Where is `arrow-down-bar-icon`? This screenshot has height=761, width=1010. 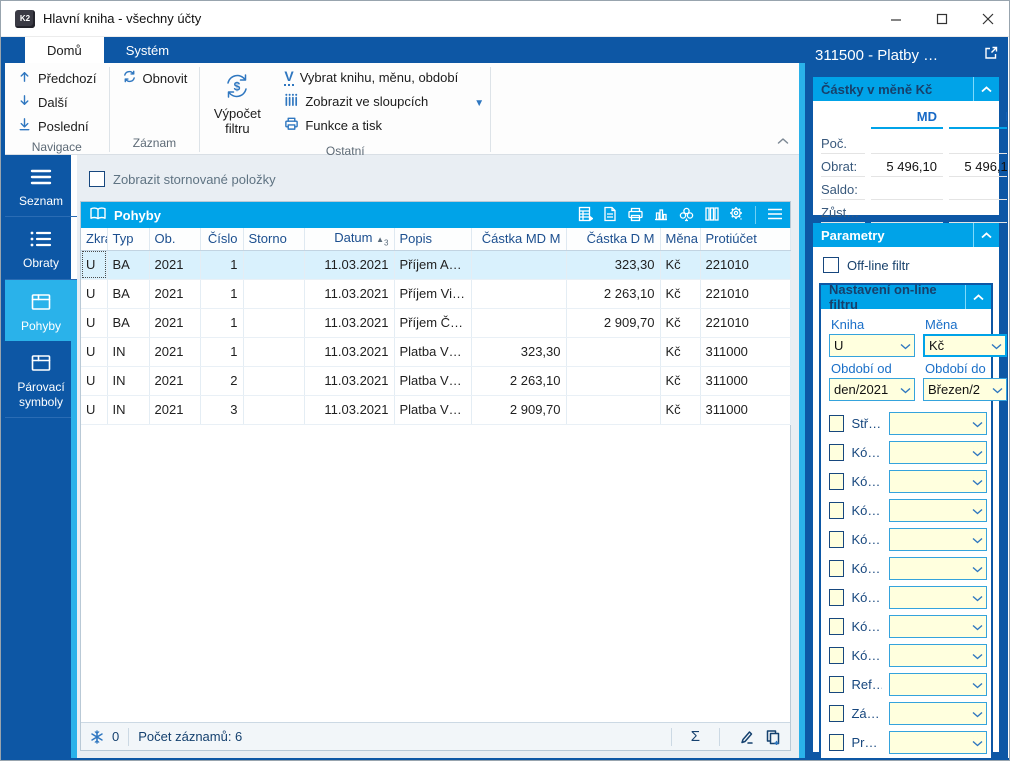 arrow-down-bar-icon is located at coordinates (24, 126).